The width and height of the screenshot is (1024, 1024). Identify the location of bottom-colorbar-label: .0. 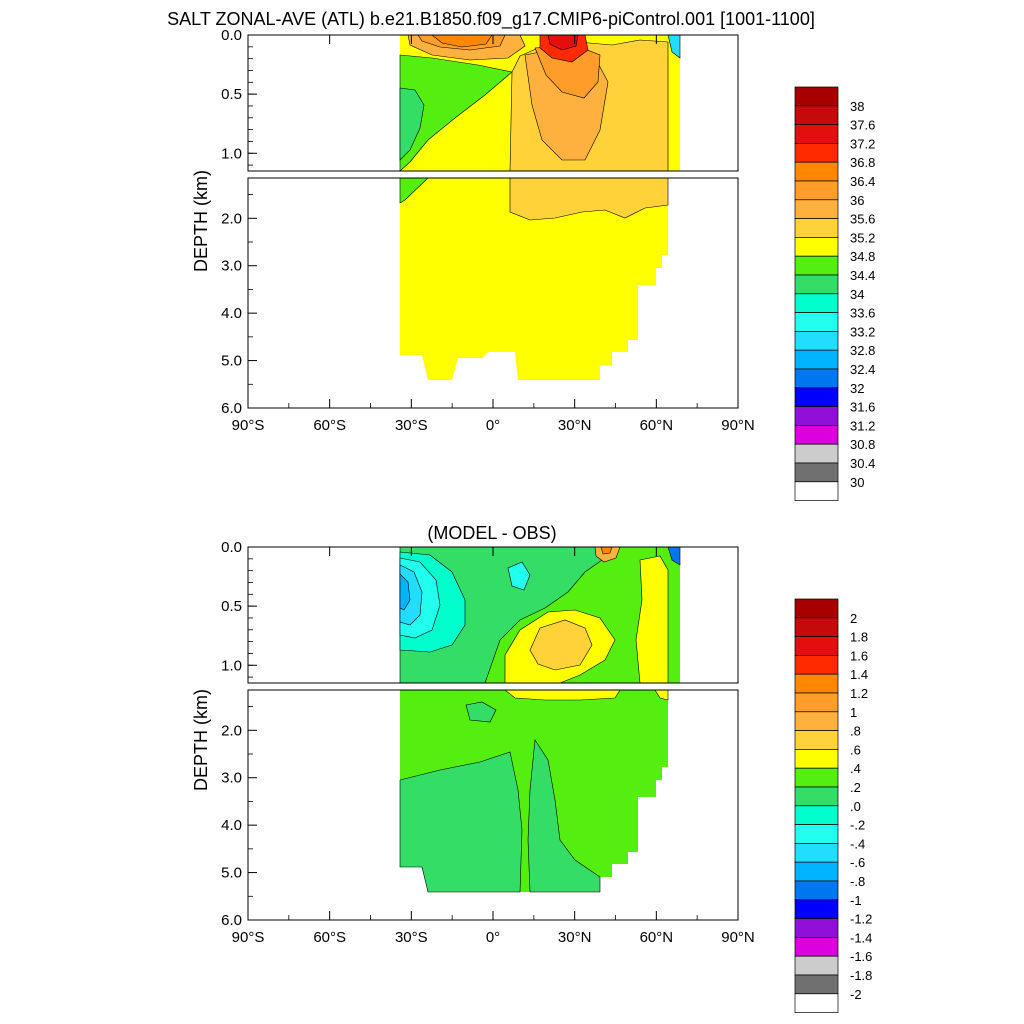
(855, 806).